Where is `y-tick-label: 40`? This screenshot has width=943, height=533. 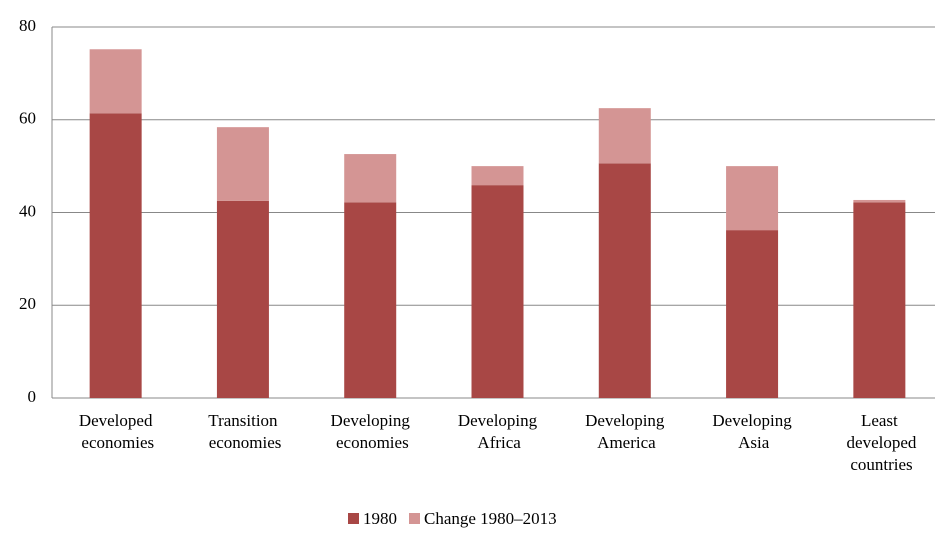
y-tick-label: 40 is located at coordinates (27, 210).